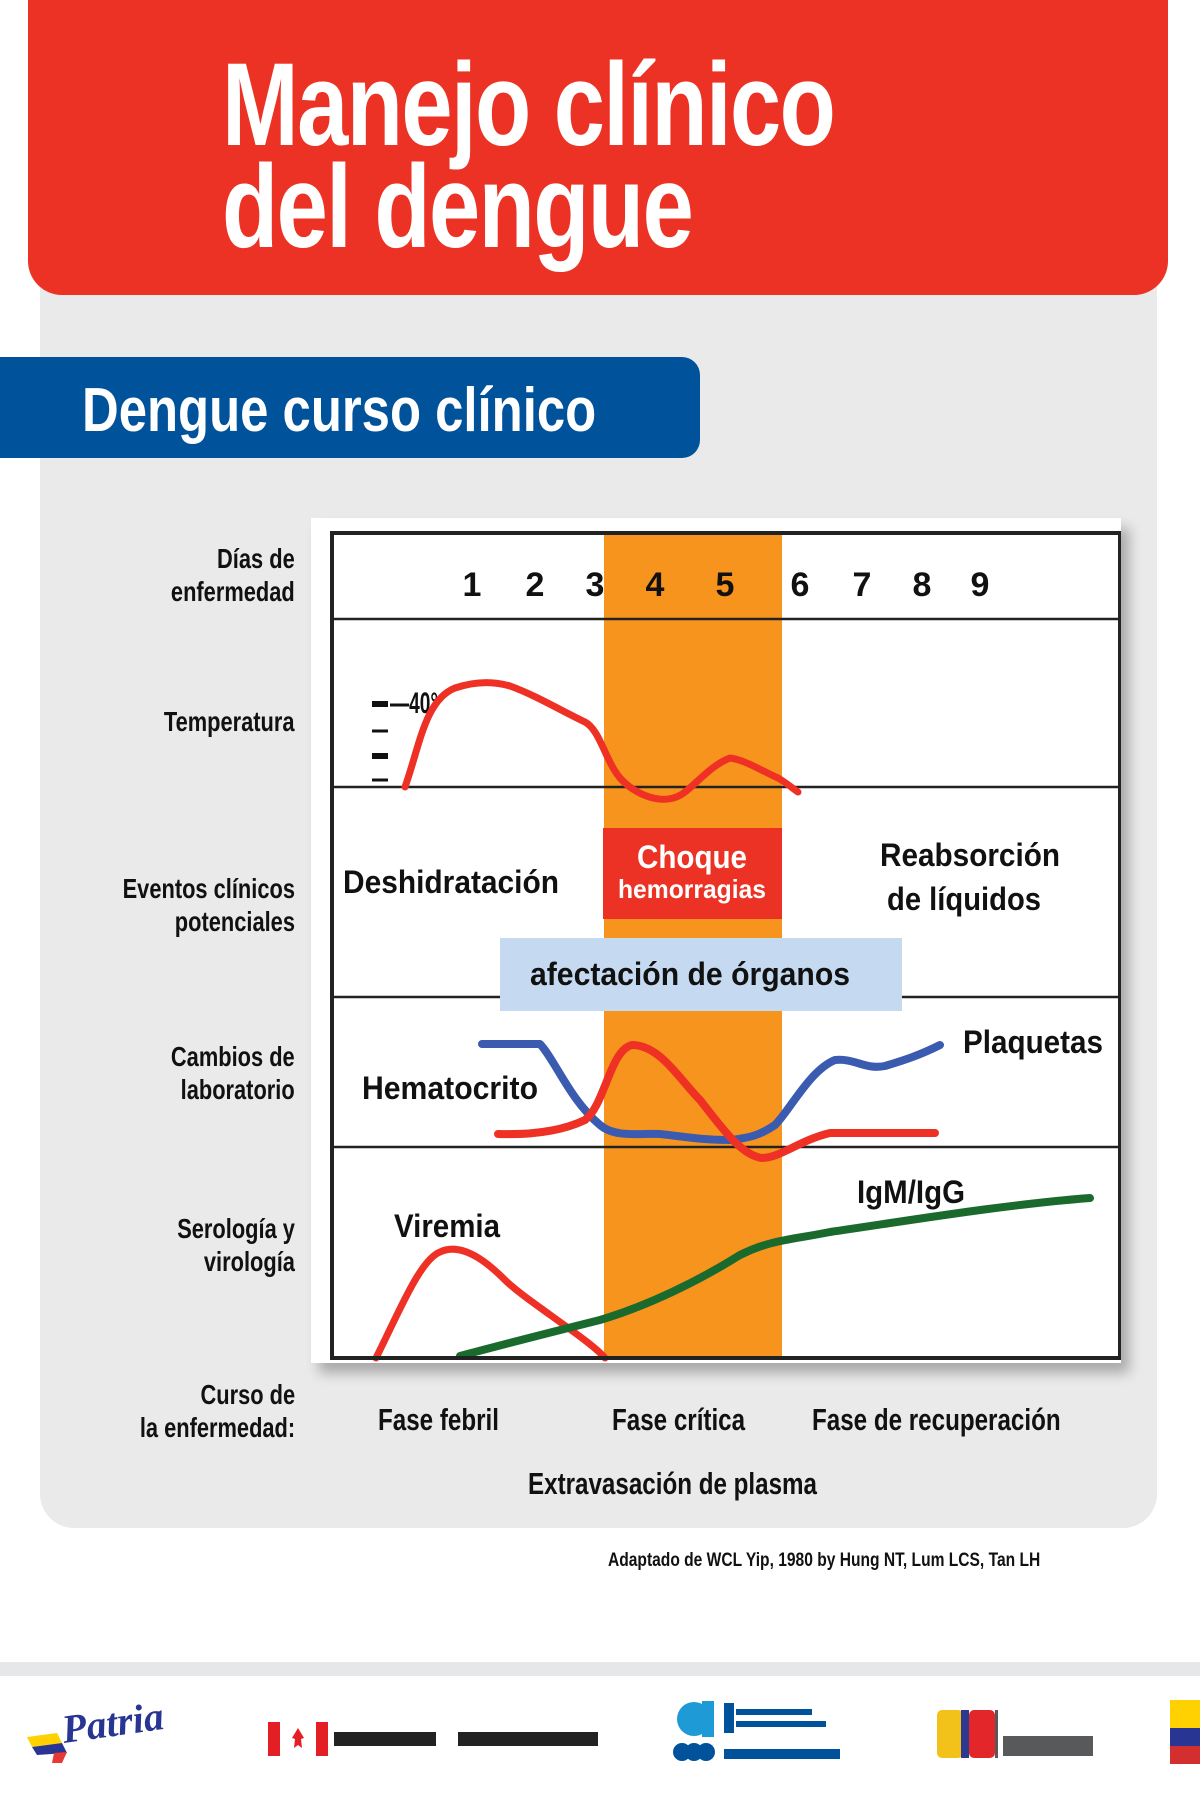  Describe the element at coordinates (964, 899) in the screenshot. I see `event-reabsorption-line-2: de líquidos` at that location.